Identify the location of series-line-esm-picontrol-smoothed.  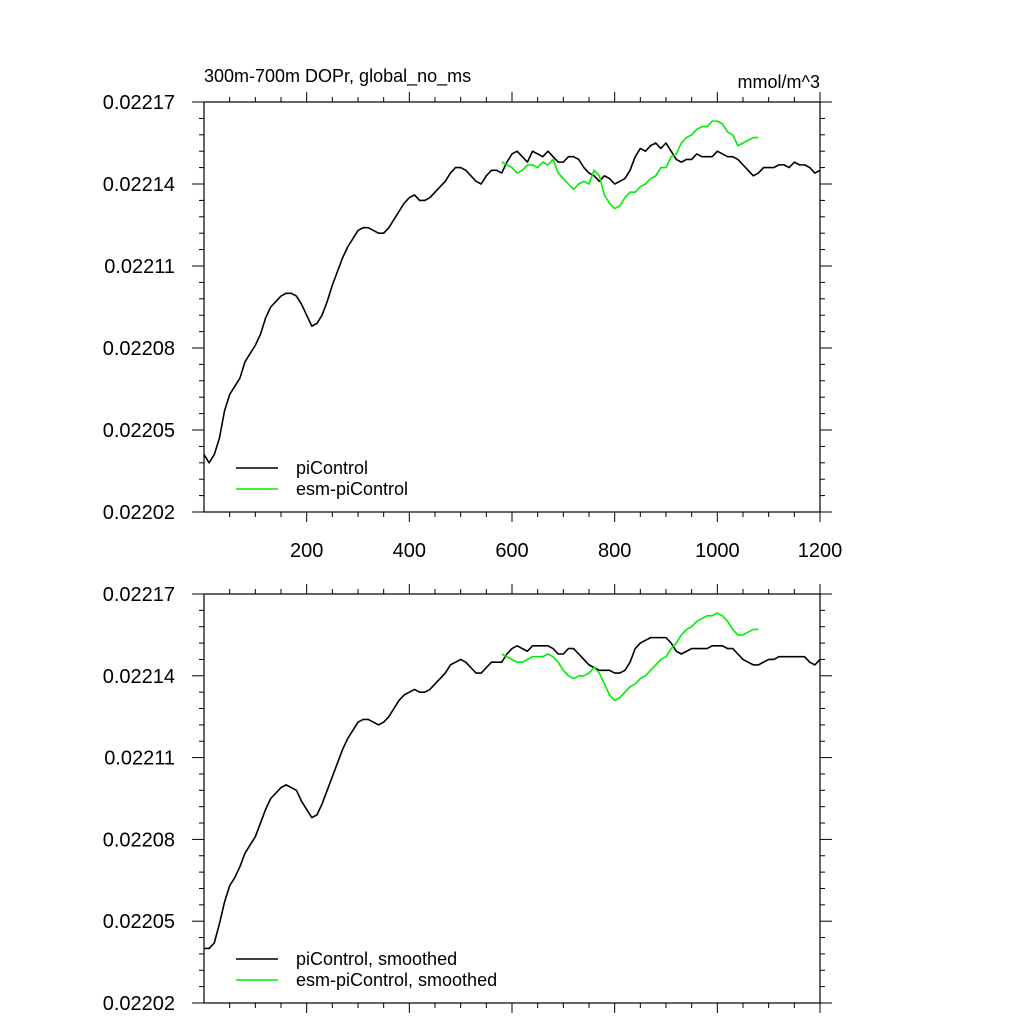
(630, 657).